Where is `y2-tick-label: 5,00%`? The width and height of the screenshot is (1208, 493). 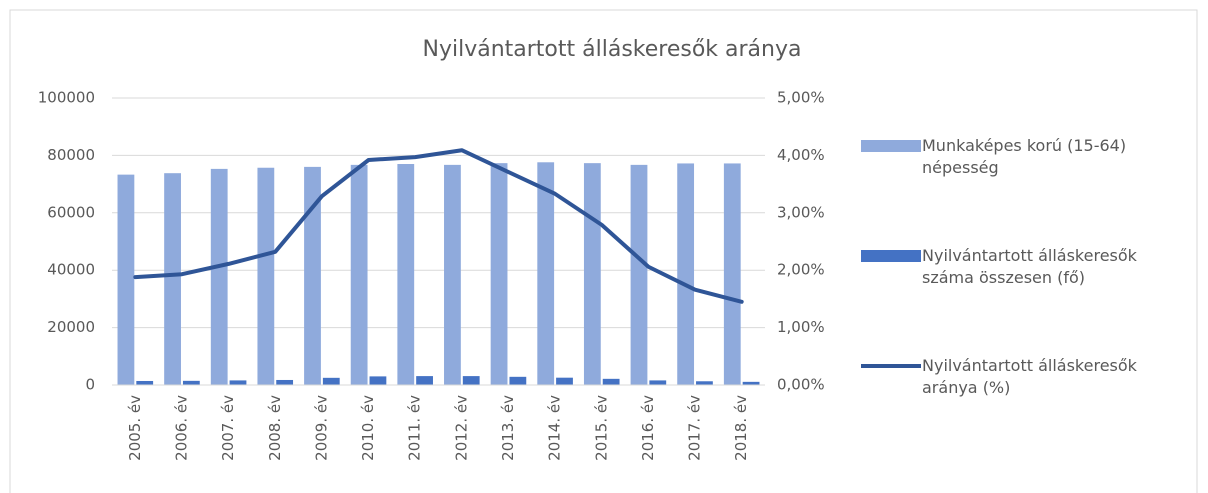 y2-tick-label: 5,00% is located at coordinates (801, 98).